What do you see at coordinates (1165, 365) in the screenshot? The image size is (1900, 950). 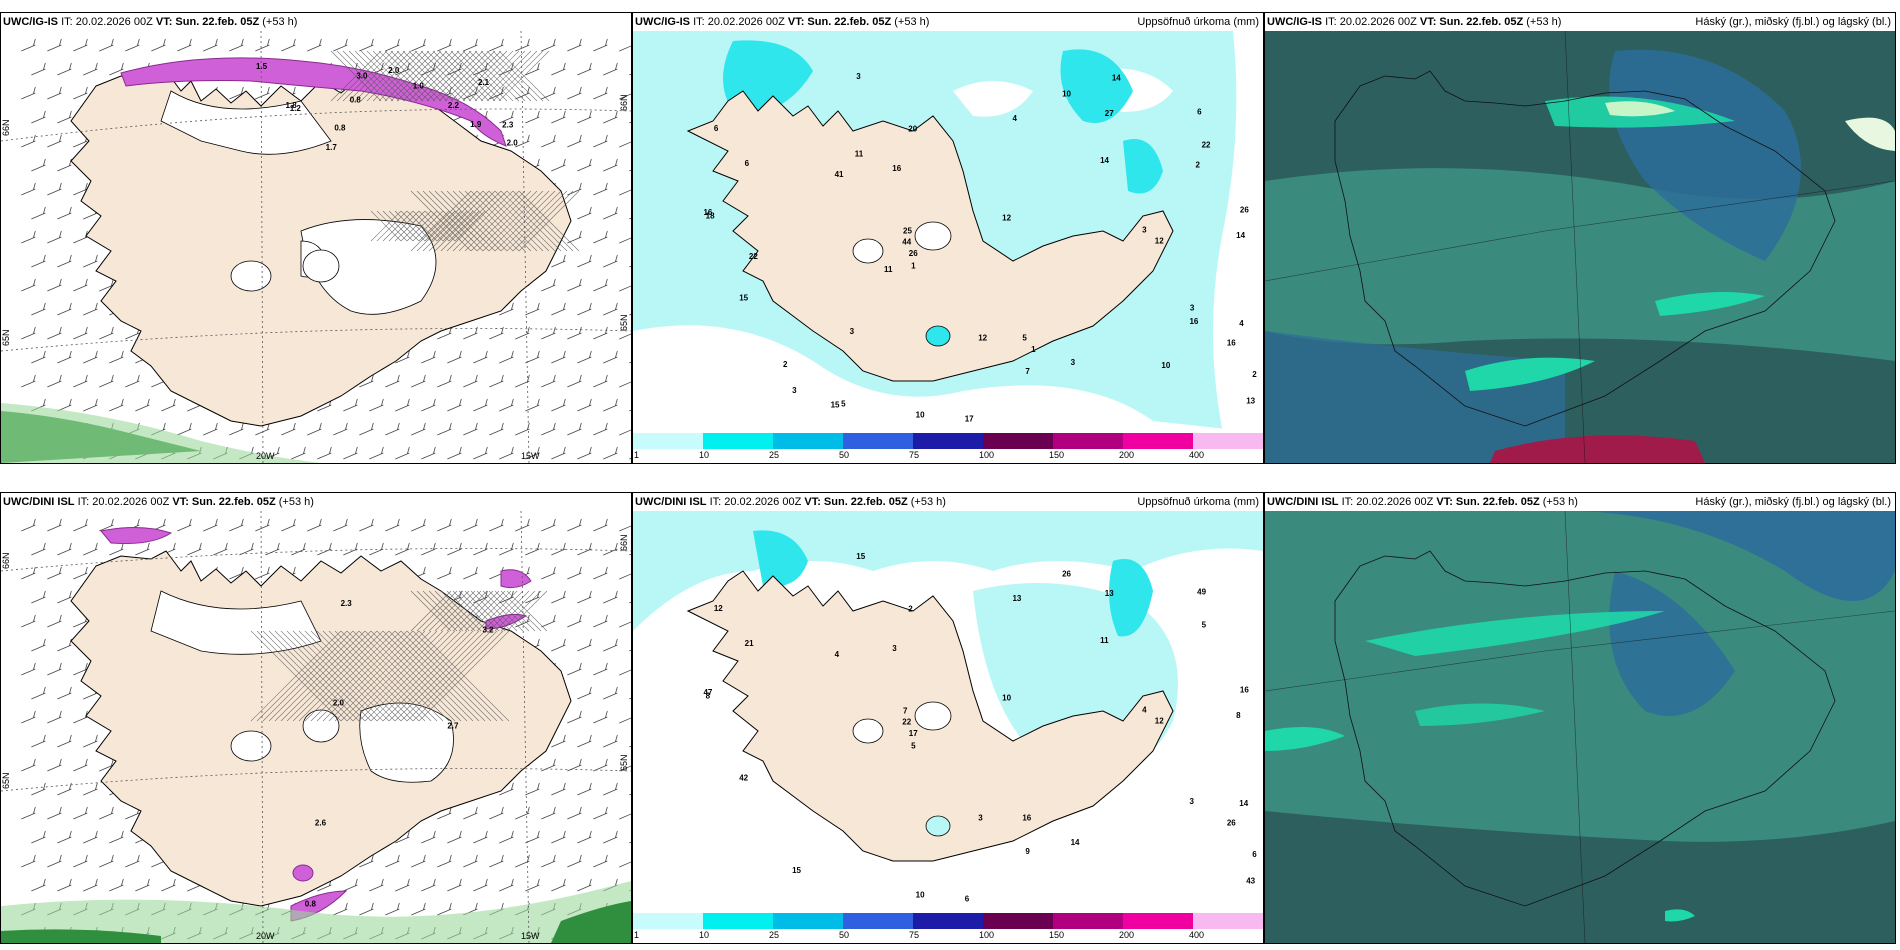 I see `value-label: 10` at bounding box center [1165, 365].